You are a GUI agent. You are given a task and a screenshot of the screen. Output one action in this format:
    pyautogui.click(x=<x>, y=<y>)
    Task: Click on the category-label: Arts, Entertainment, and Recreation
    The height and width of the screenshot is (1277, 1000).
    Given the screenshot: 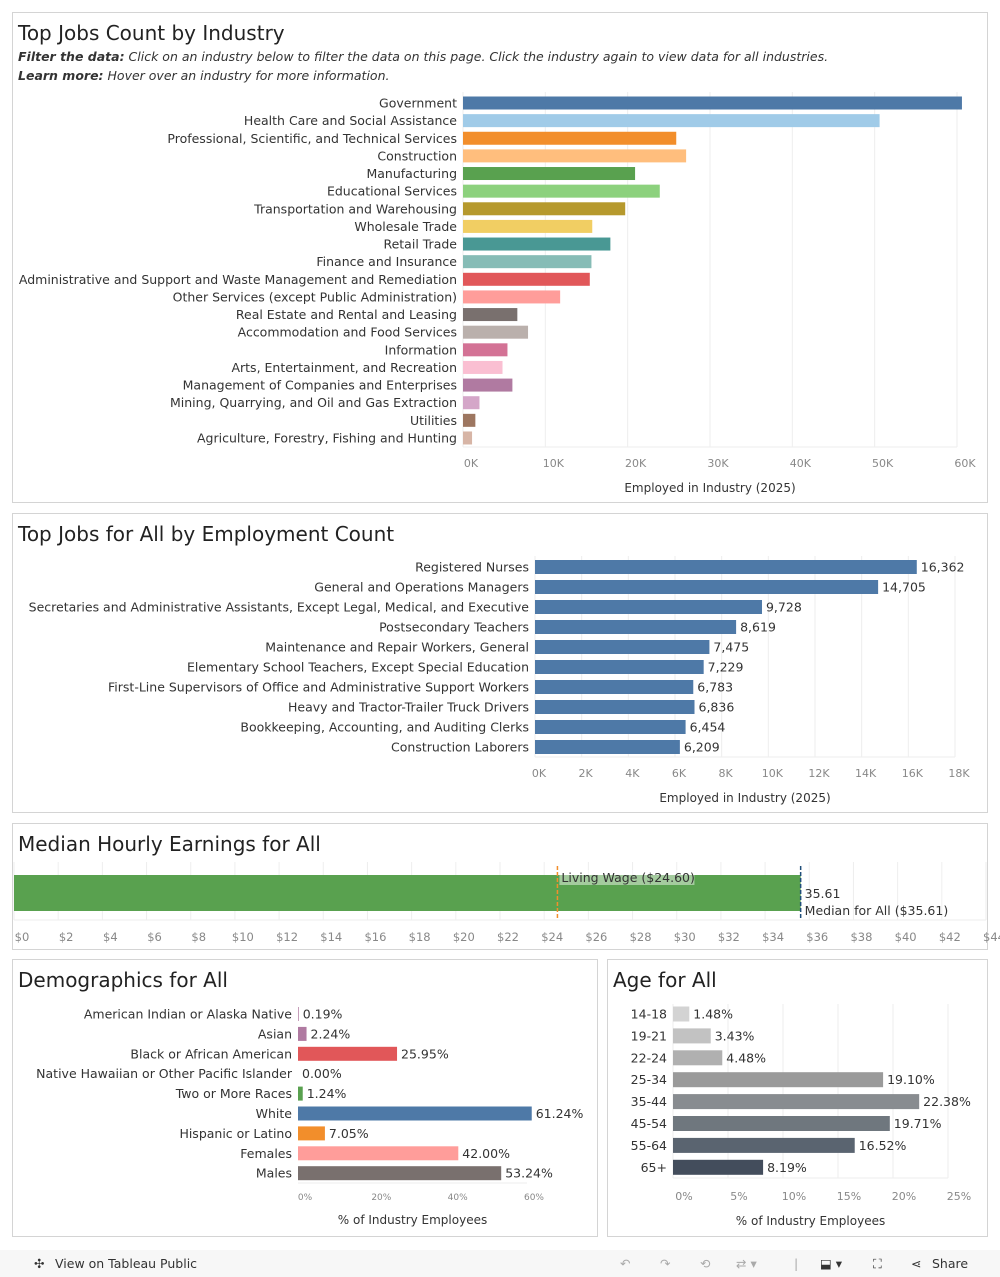 What is the action you would take?
    pyautogui.click(x=344, y=367)
    